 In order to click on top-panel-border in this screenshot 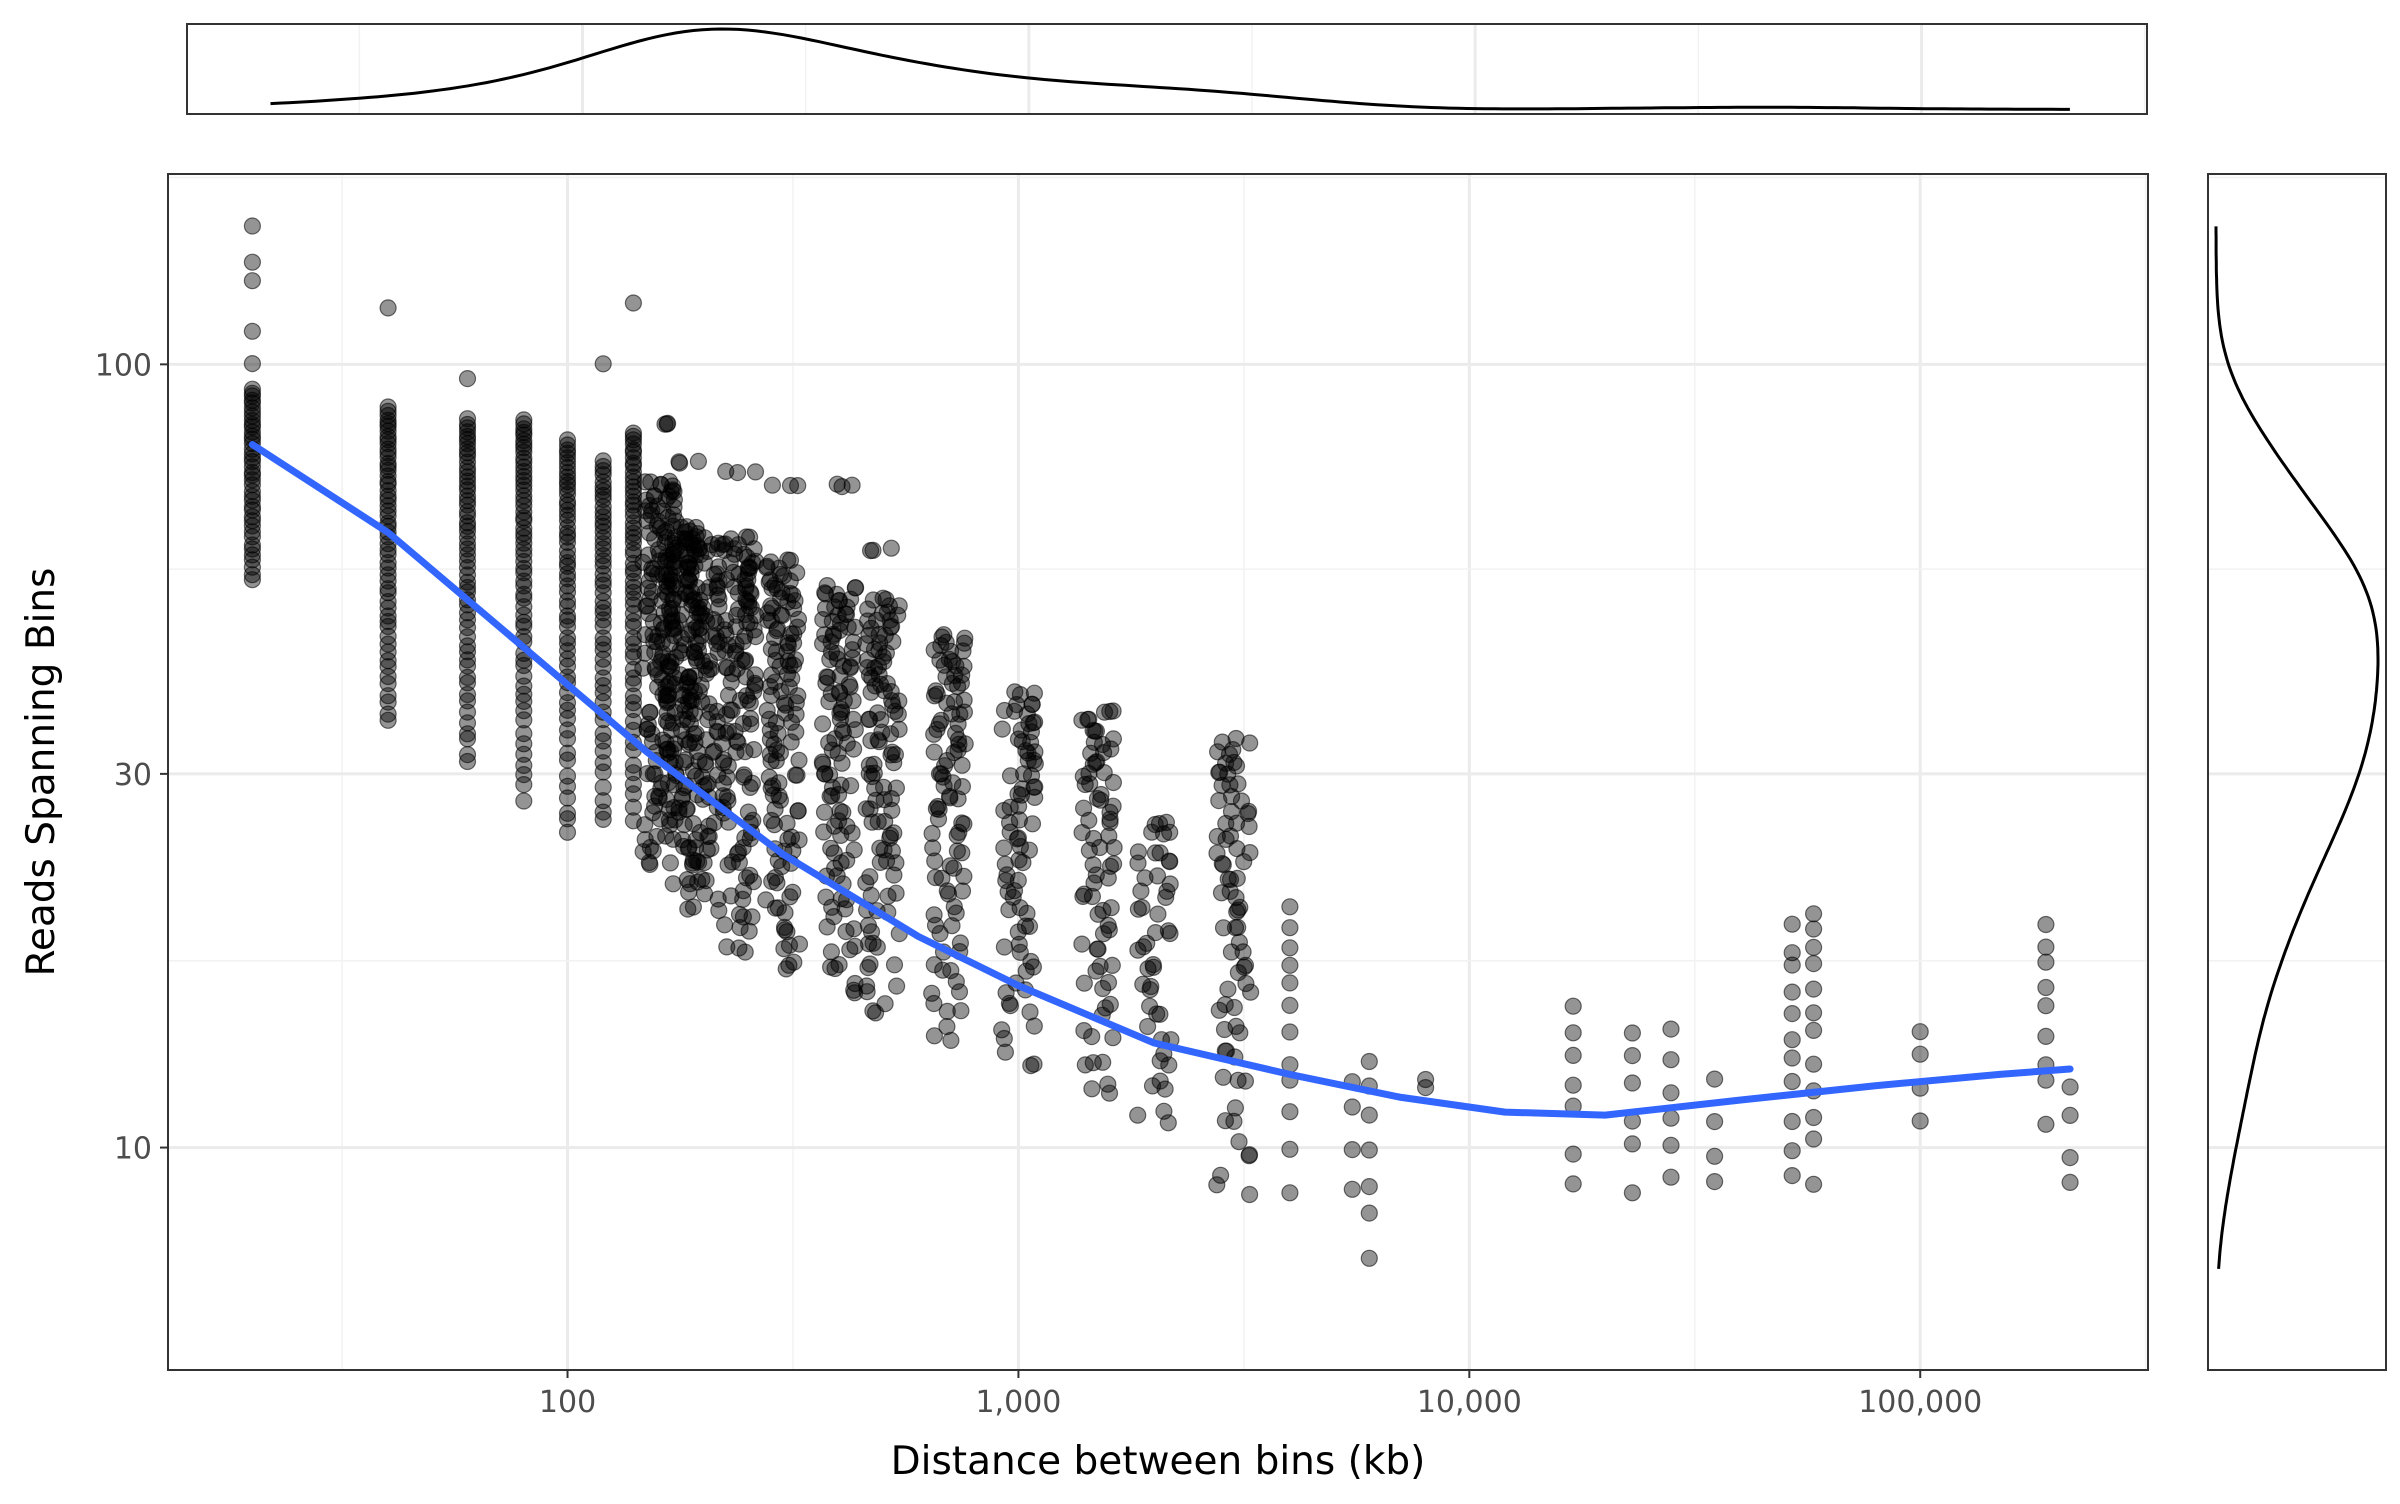, I will do `click(1167, 69)`.